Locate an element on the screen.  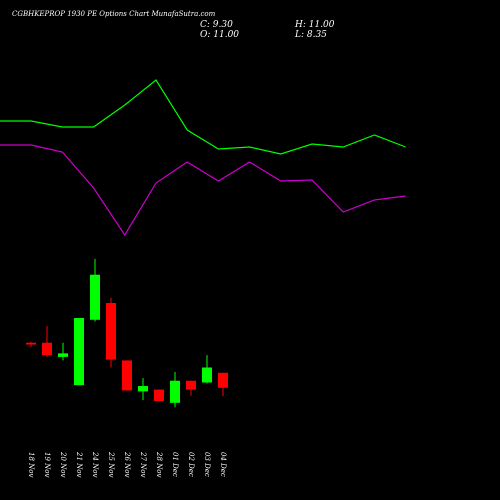
indicator-line is located at coordinates (203, 117).